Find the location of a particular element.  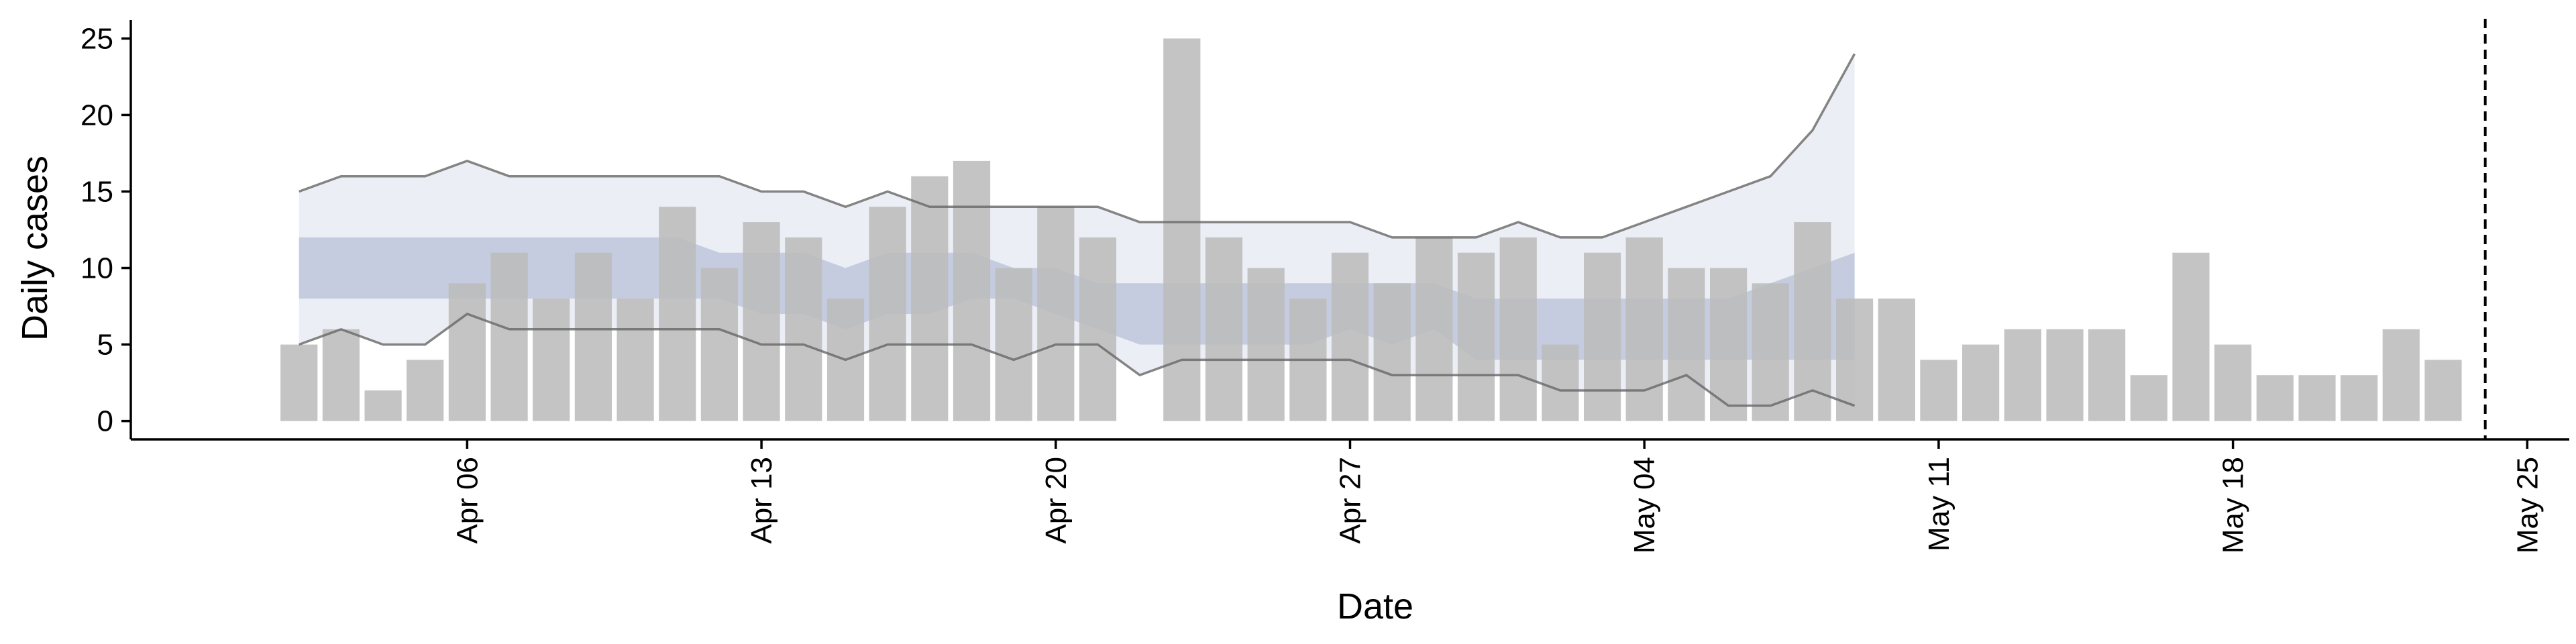

y-tick-label: 10 is located at coordinates (96, 268).